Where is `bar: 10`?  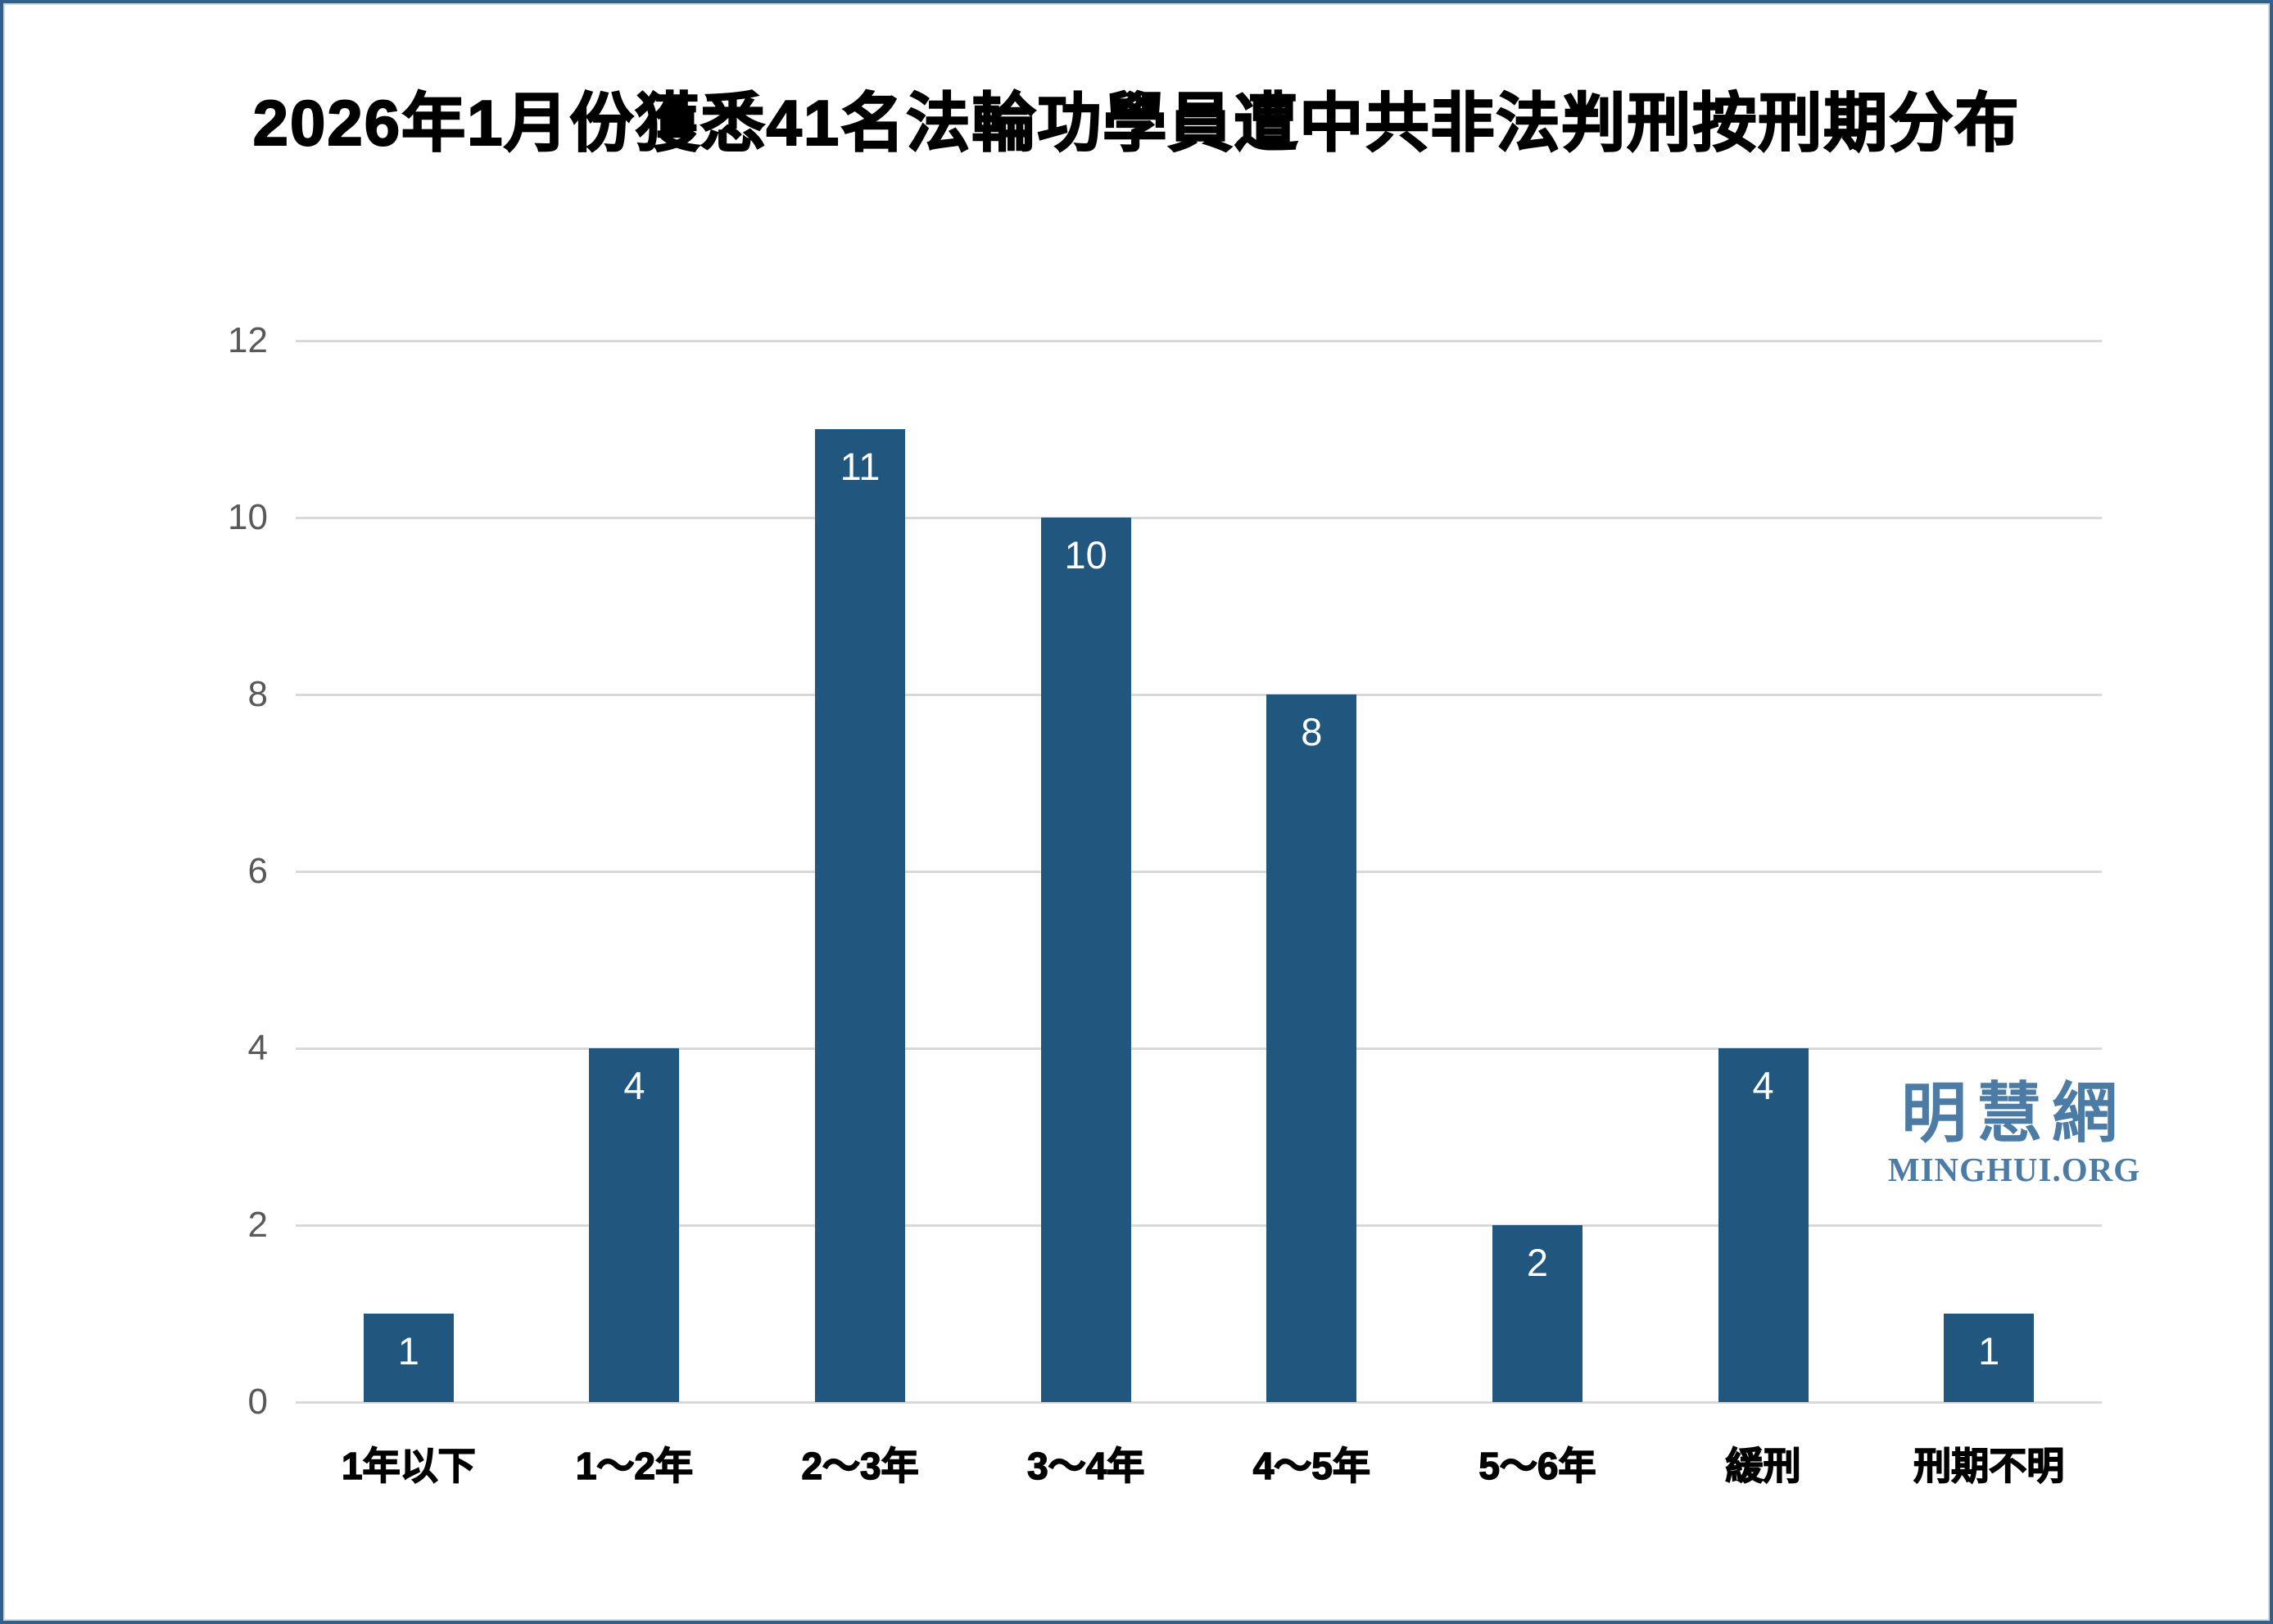
bar: 10 is located at coordinates (1085, 960).